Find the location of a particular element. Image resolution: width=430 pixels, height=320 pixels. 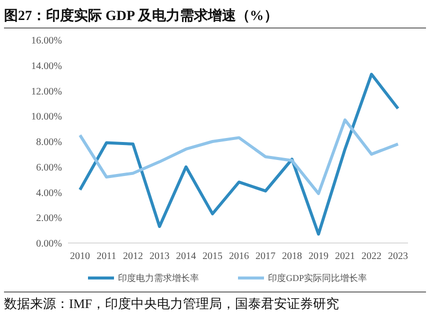

y-tick-label: 6.00% is located at coordinates (49, 168).